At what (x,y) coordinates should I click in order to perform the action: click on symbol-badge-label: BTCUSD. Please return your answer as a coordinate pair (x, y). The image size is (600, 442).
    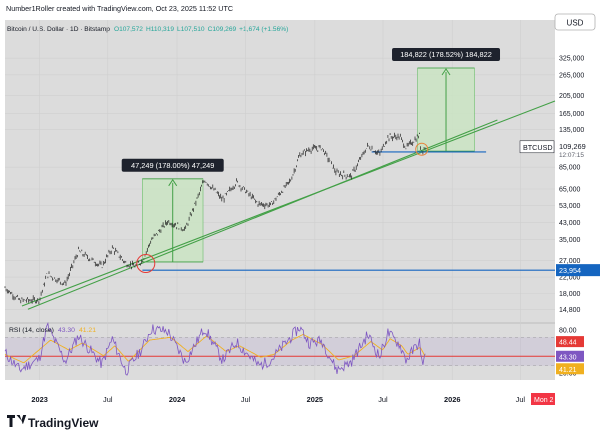
    Looking at the image, I should click on (538, 147).